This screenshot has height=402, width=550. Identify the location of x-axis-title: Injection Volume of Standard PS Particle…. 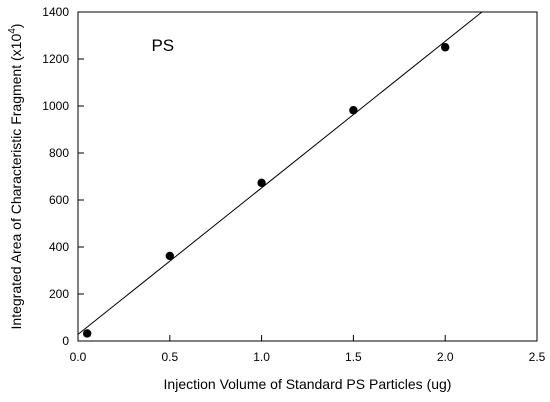
(308, 384).